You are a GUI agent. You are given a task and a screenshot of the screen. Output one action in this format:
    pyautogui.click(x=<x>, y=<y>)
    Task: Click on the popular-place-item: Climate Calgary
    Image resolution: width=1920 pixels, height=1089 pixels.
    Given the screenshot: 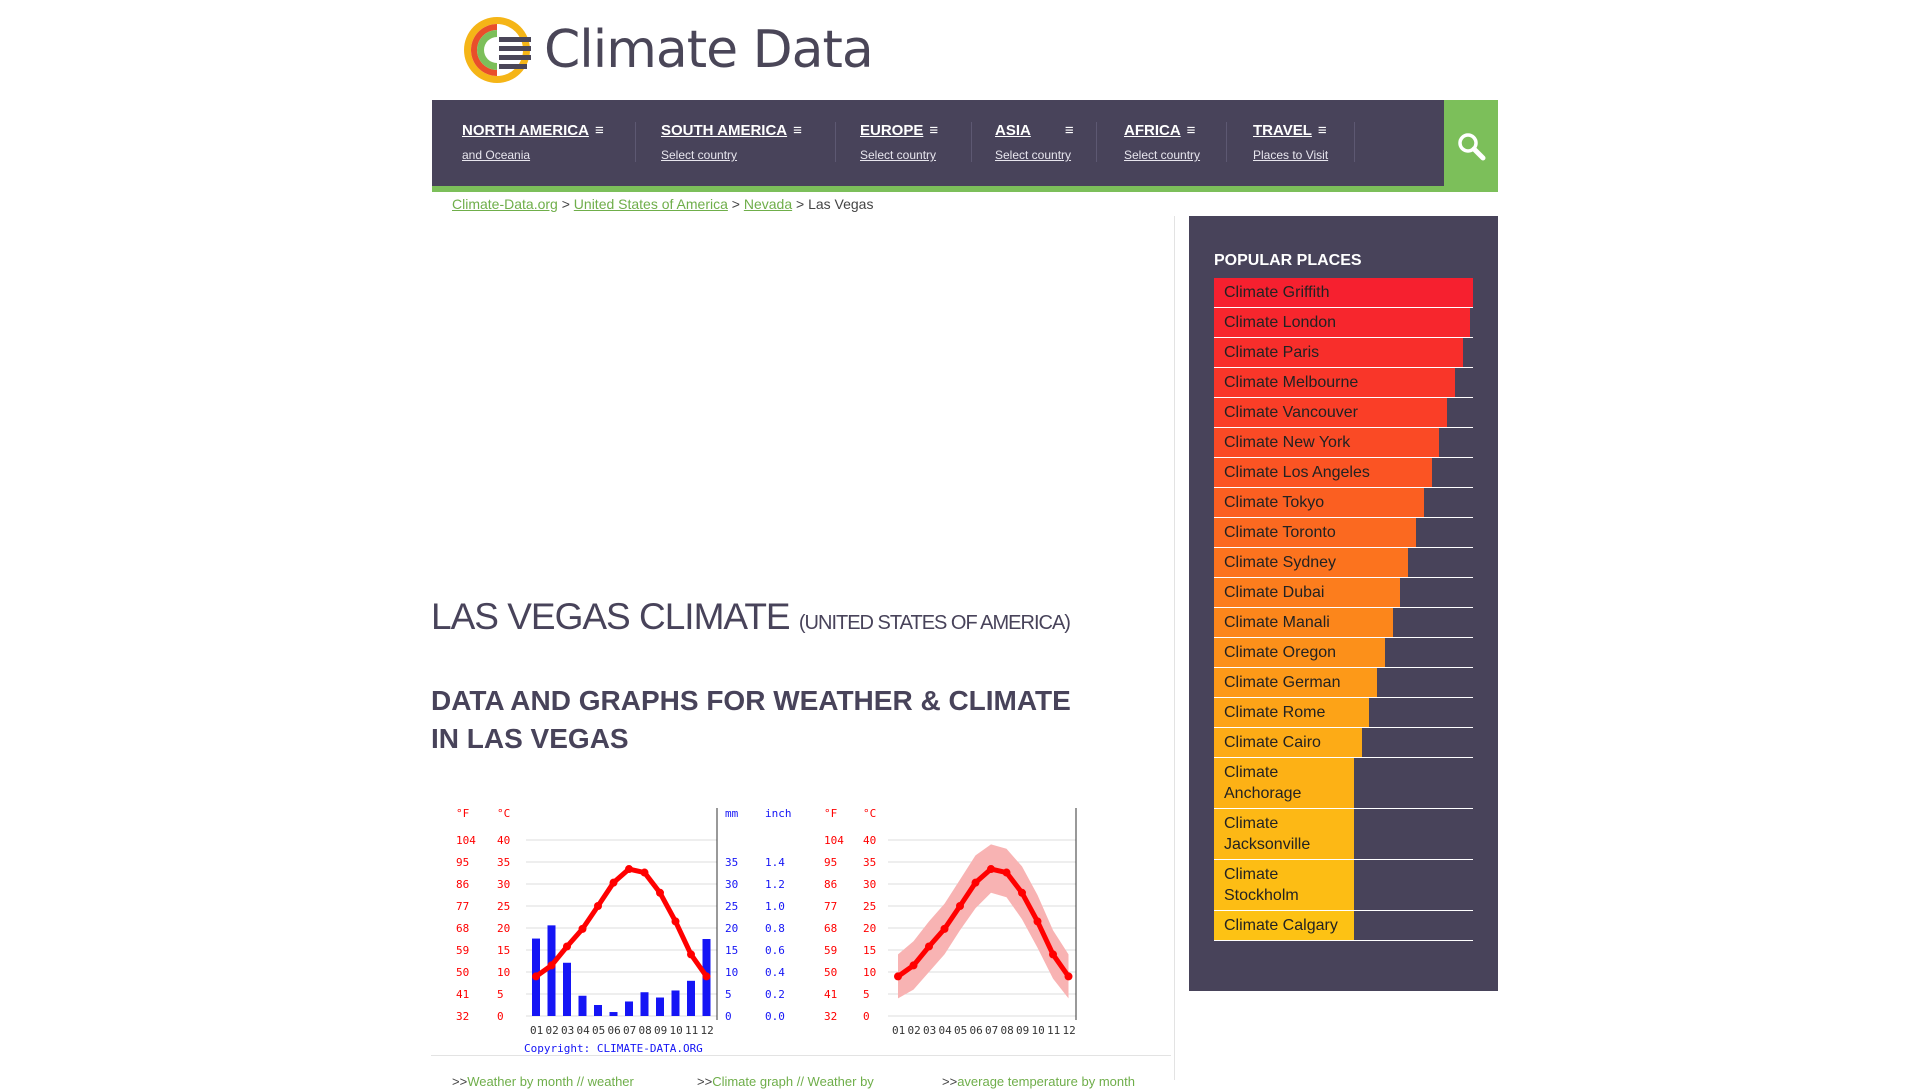 What is the action you would take?
    pyautogui.click(x=1343, y=926)
    